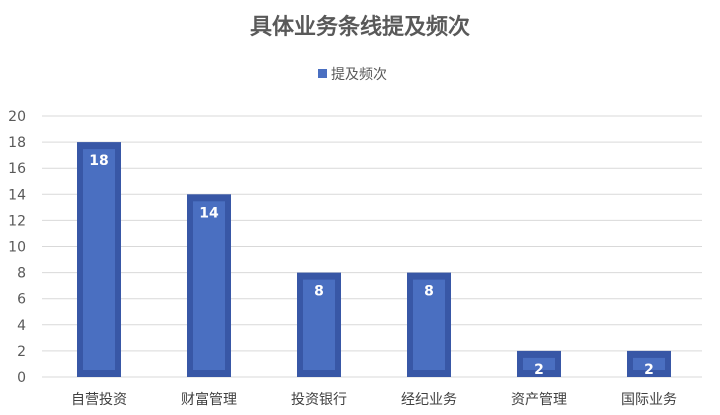 The height and width of the screenshot is (415, 720). What do you see at coordinates (17, 221) in the screenshot?
I see `y-tick-label: 12` at bounding box center [17, 221].